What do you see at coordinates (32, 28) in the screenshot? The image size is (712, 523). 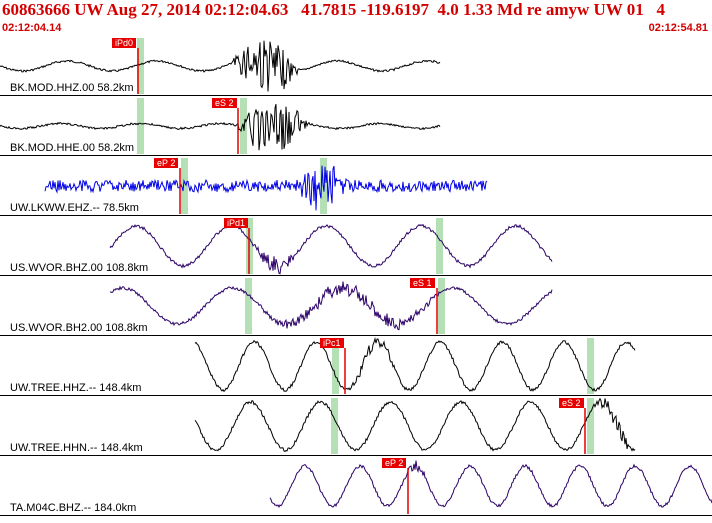 I see `start-time: 02:12:04.14` at bounding box center [32, 28].